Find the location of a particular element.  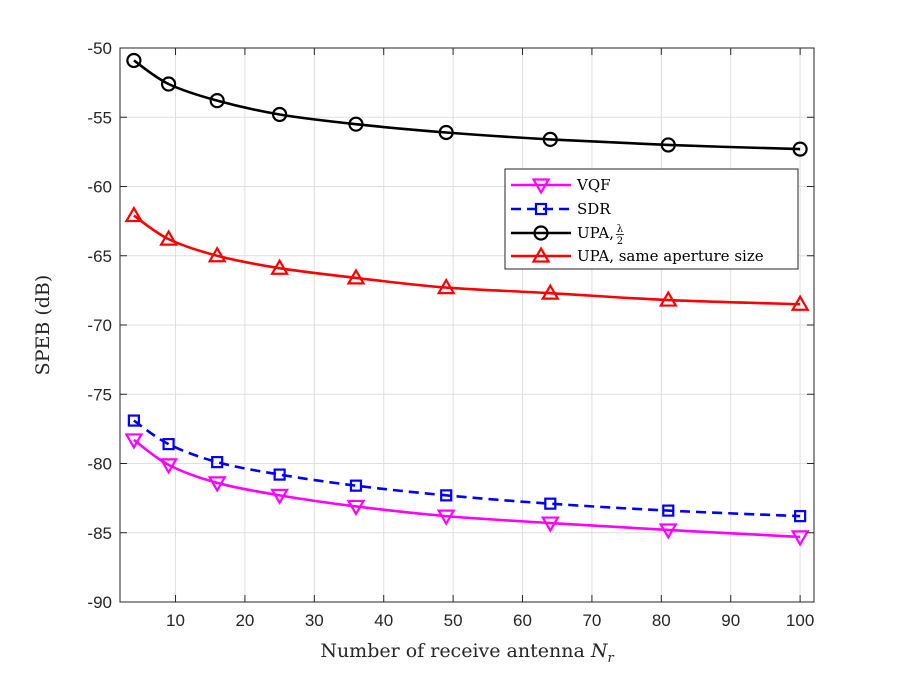

y-tick-label: -70 is located at coordinates (99, 325).